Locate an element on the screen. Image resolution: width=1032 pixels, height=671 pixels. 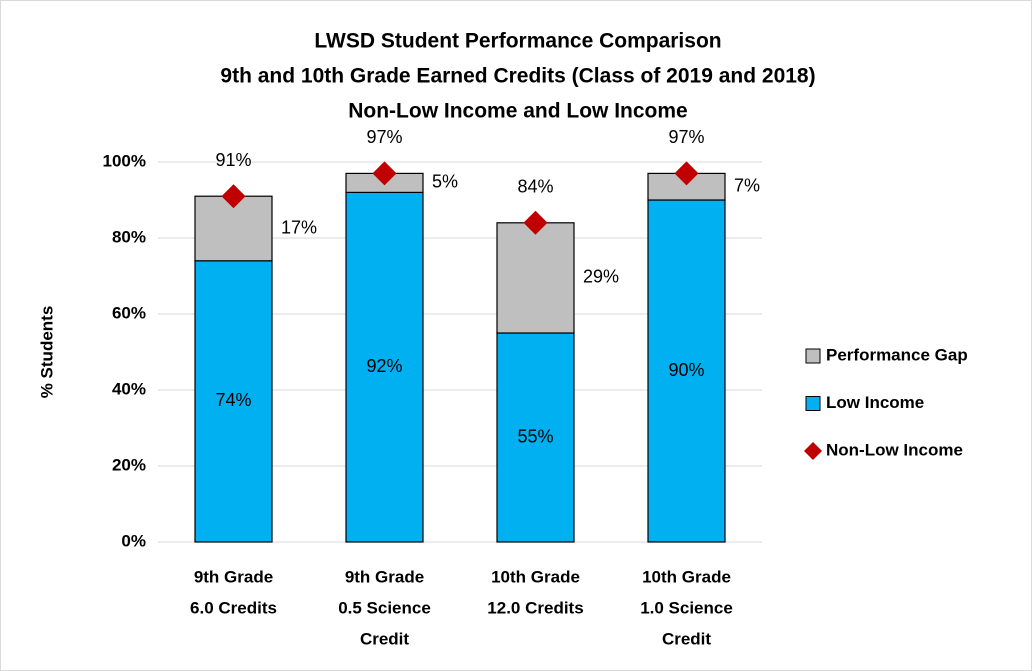
data-label: 74% is located at coordinates (233, 400).